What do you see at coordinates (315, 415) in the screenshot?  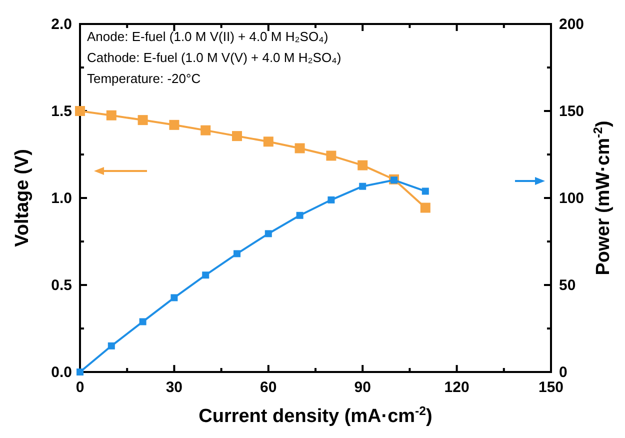 I see `x-axis-title: Current density (mA·cm$^{-2}$)` at bounding box center [315, 415].